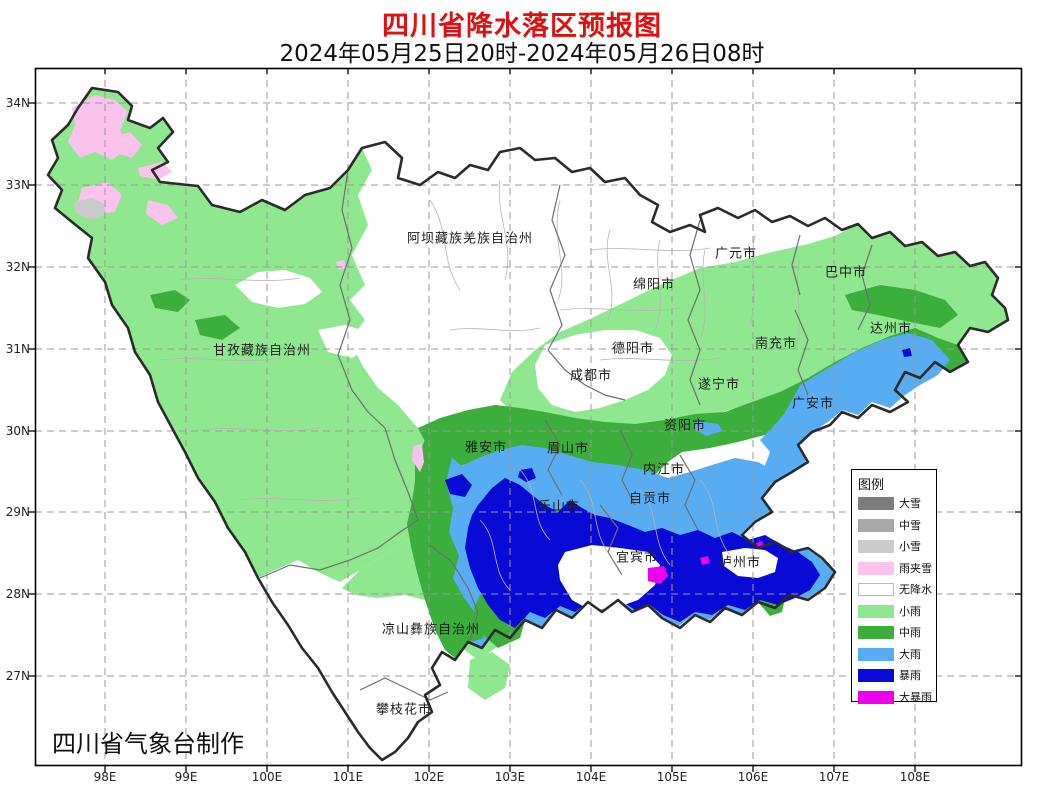  Describe the element at coordinates (876, 675) in the screenshot. I see `rainstorm-swatch` at that location.